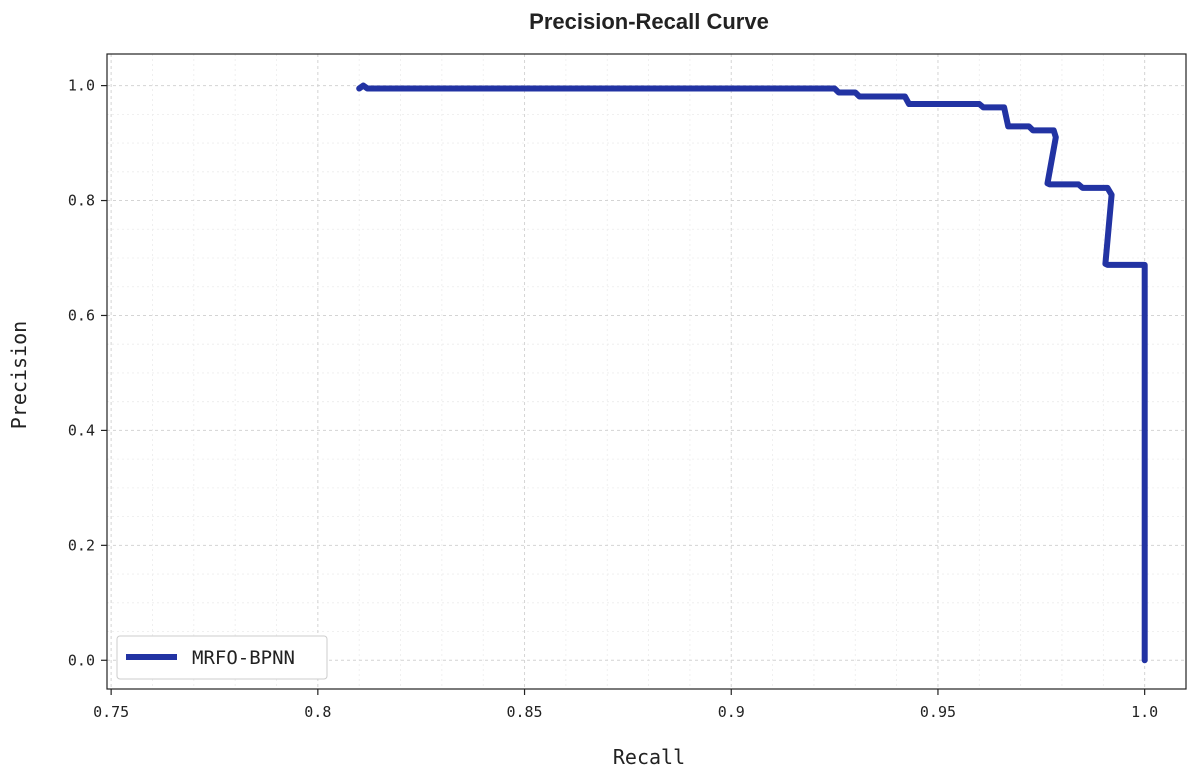 The image size is (1192, 769). What do you see at coordinates (317, 712) in the screenshot?
I see `x-tick-label: 0.8` at bounding box center [317, 712].